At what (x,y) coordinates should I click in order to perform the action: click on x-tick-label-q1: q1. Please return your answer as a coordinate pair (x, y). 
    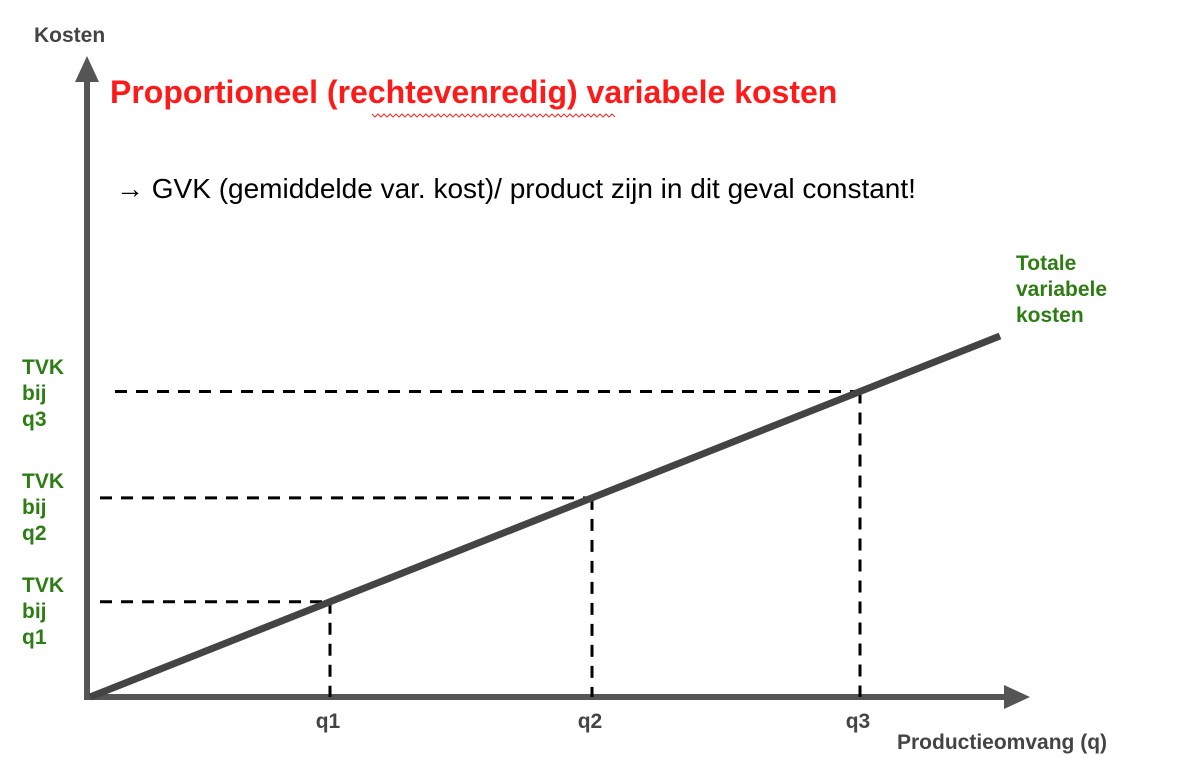
    Looking at the image, I should click on (328, 721).